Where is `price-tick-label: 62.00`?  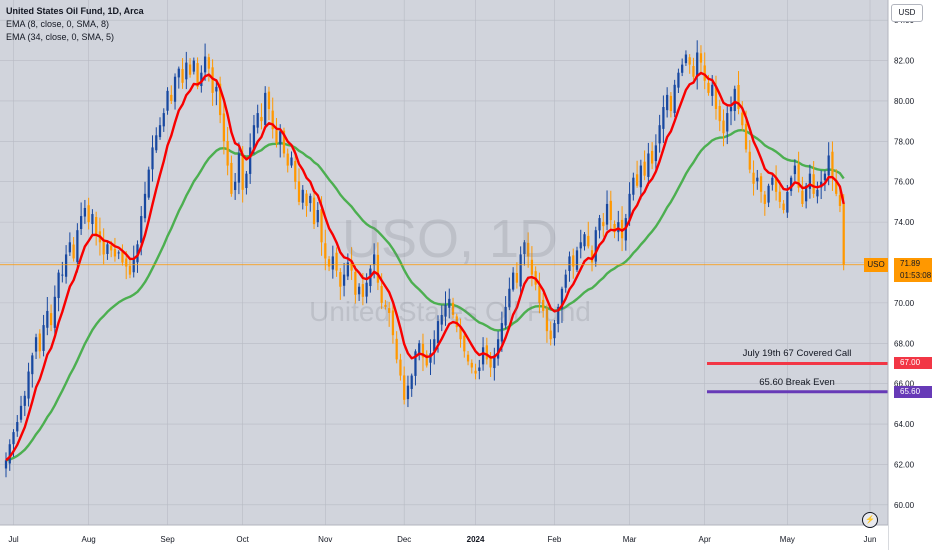
price-tick-label: 62.00 is located at coordinates (904, 464).